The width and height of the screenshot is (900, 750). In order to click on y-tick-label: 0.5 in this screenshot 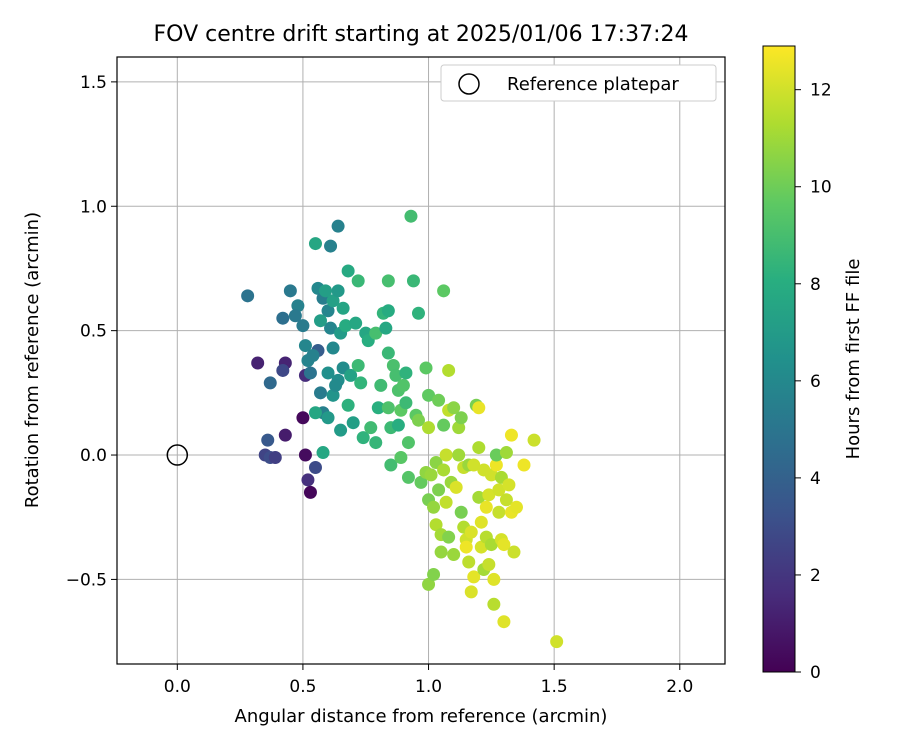, I will do `click(93, 332)`.